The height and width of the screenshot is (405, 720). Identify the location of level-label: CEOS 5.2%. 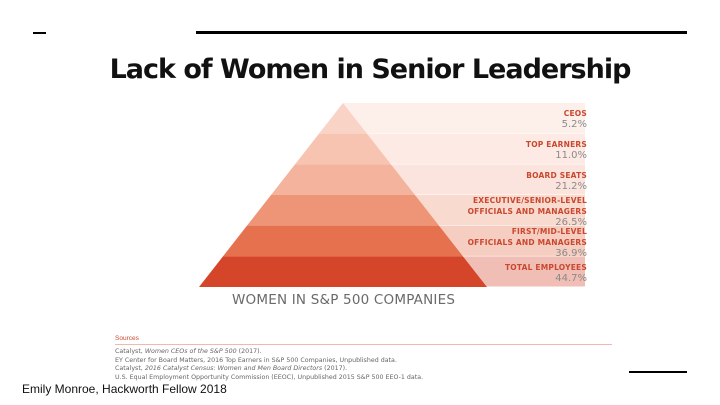
(574, 119).